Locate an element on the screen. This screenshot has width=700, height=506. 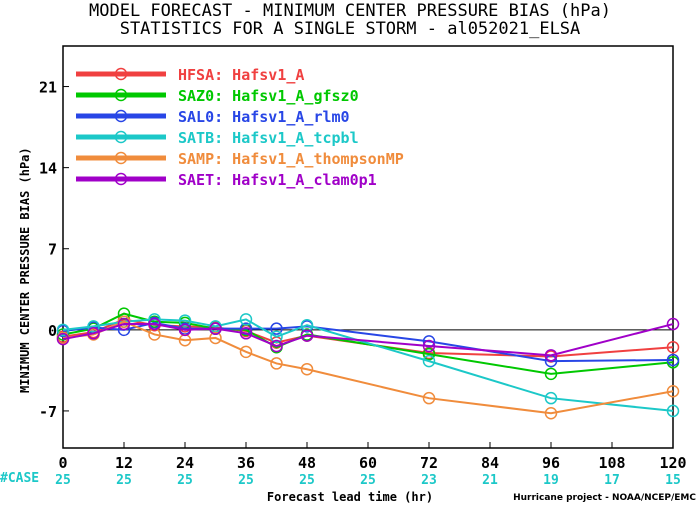
x-tick-label: 96 is located at coordinates (551, 463).